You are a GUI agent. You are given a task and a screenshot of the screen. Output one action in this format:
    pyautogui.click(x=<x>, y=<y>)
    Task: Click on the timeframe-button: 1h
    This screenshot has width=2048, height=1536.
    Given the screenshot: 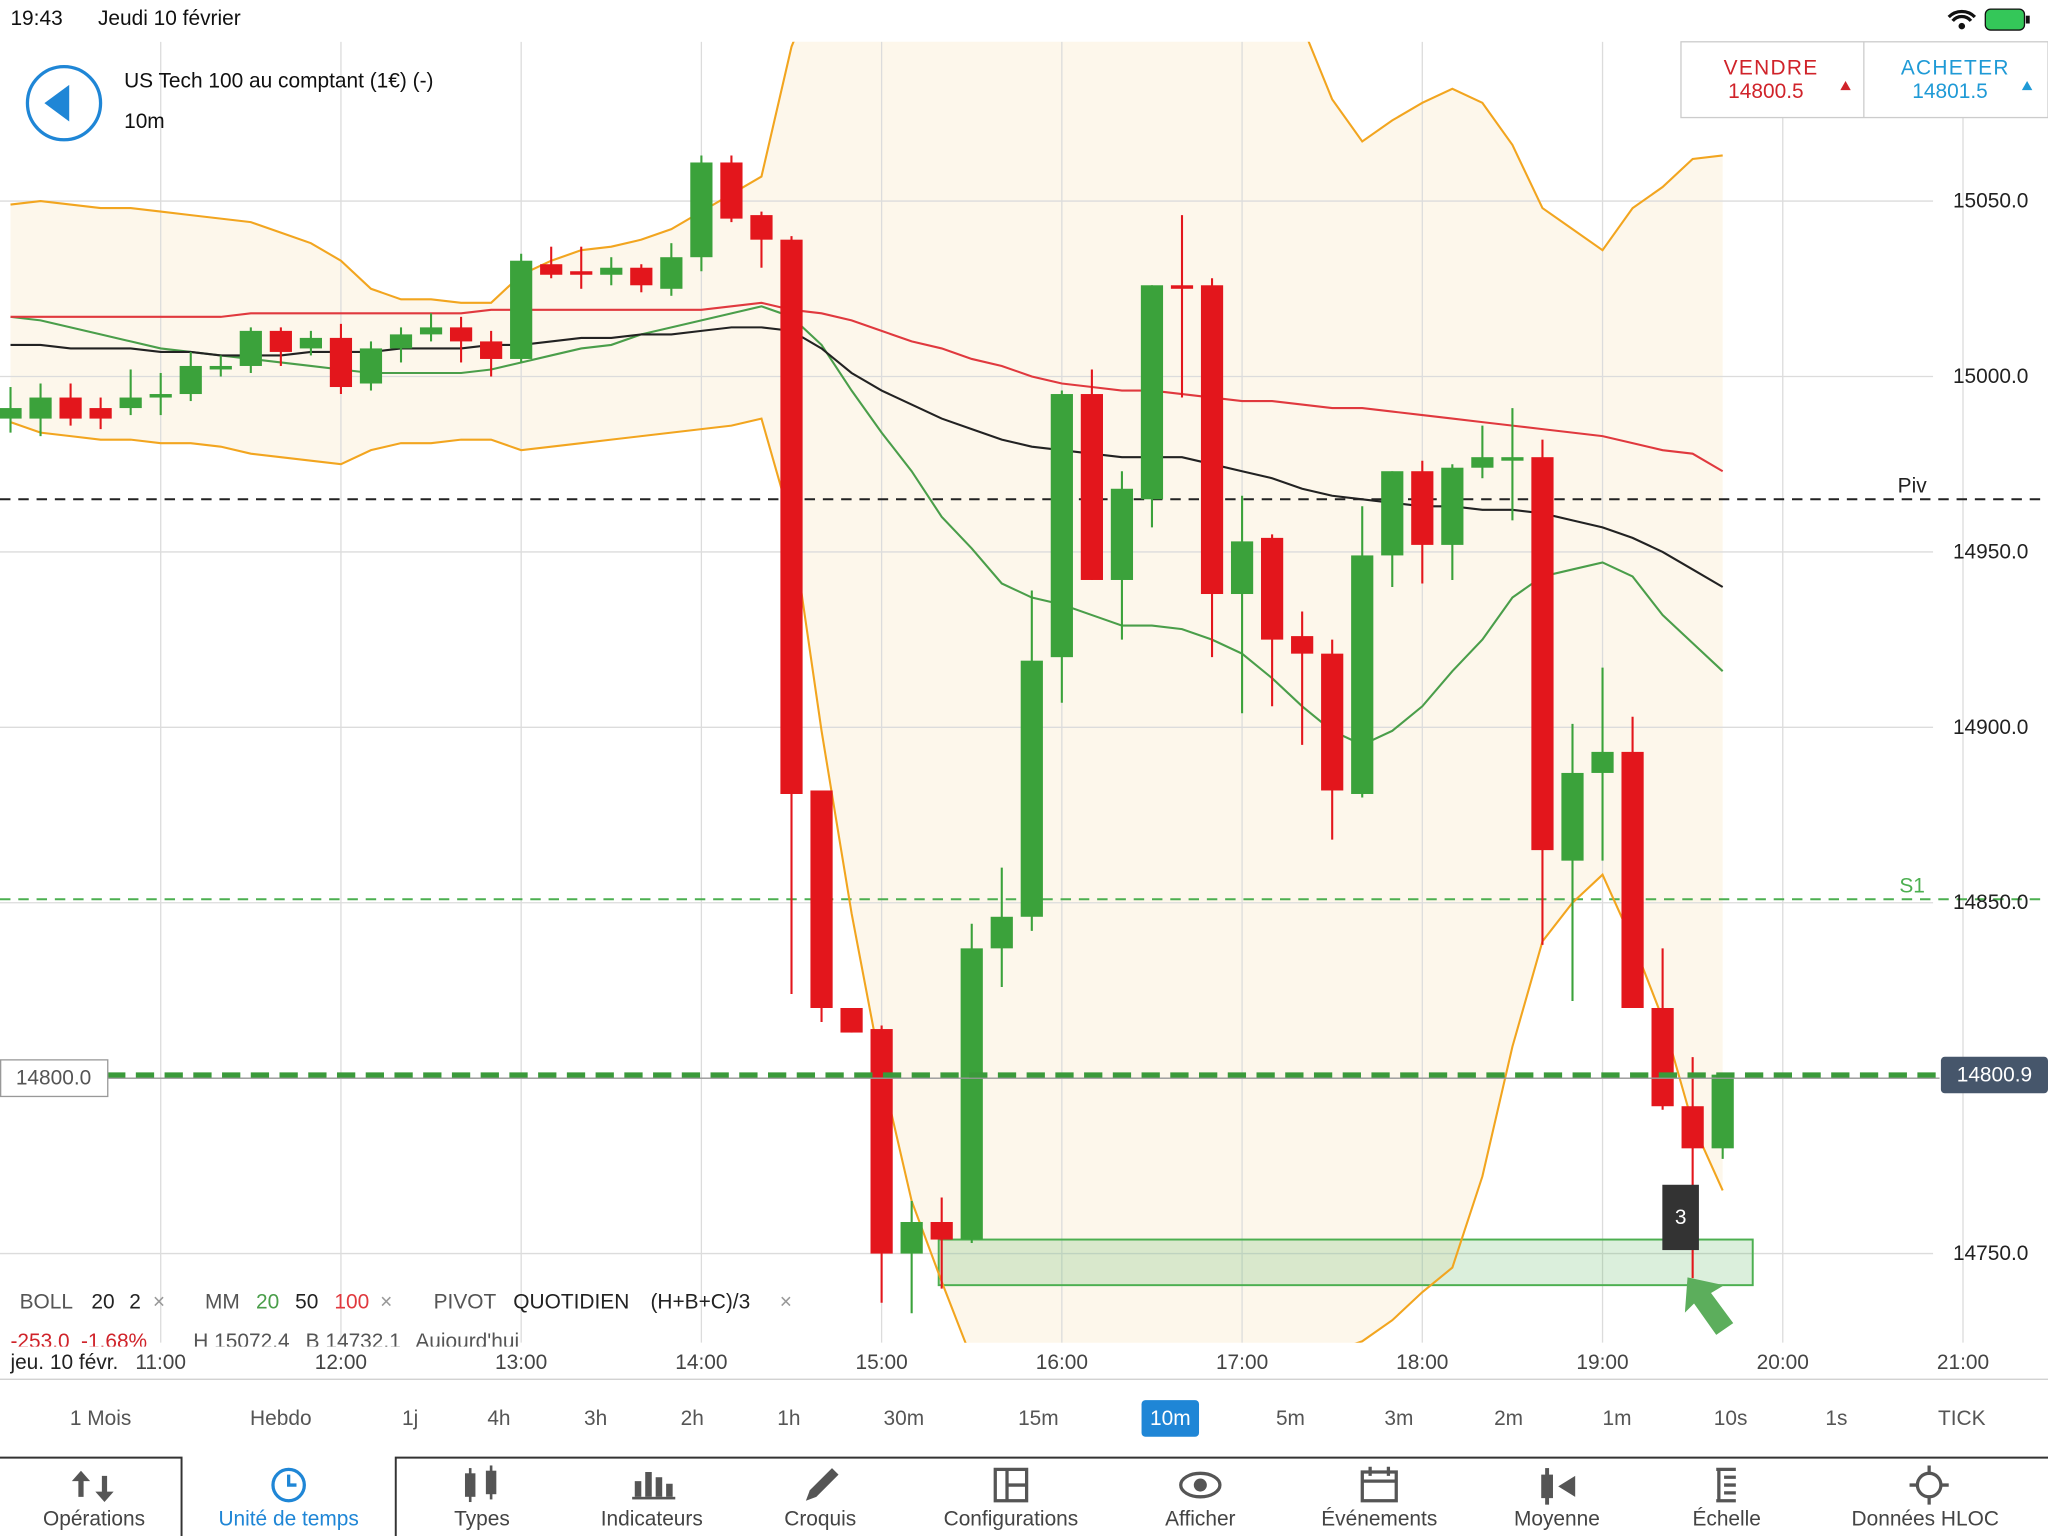 What is the action you would take?
    pyautogui.click(x=788, y=1418)
    